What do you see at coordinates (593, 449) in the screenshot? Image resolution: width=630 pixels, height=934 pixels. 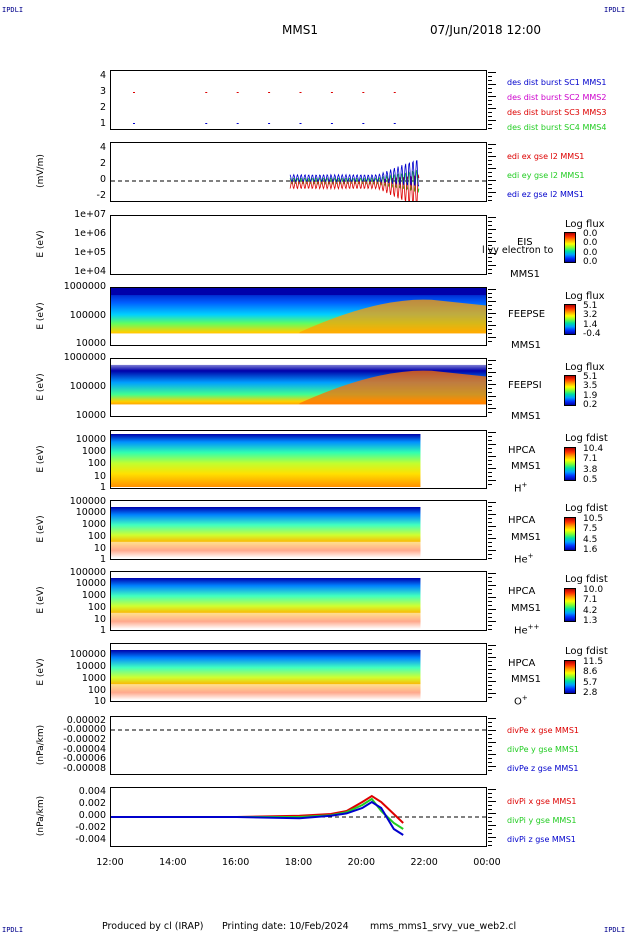 I see `colorbar-value: 10.4` at bounding box center [593, 449].